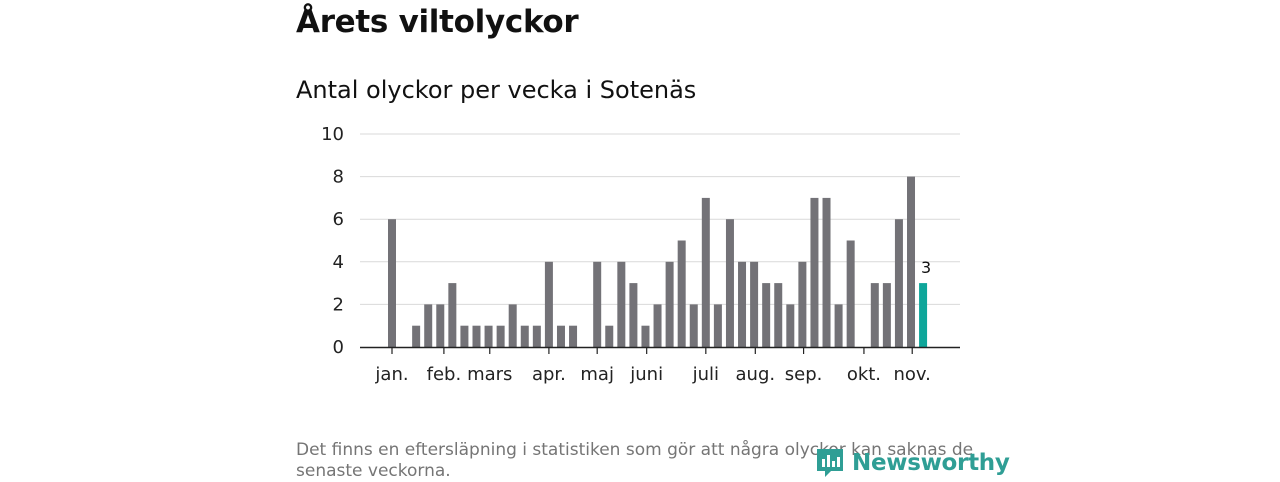  Describe the element at coordinates (923, 315) in the screenshot. I see `bar-highlight` at that location.